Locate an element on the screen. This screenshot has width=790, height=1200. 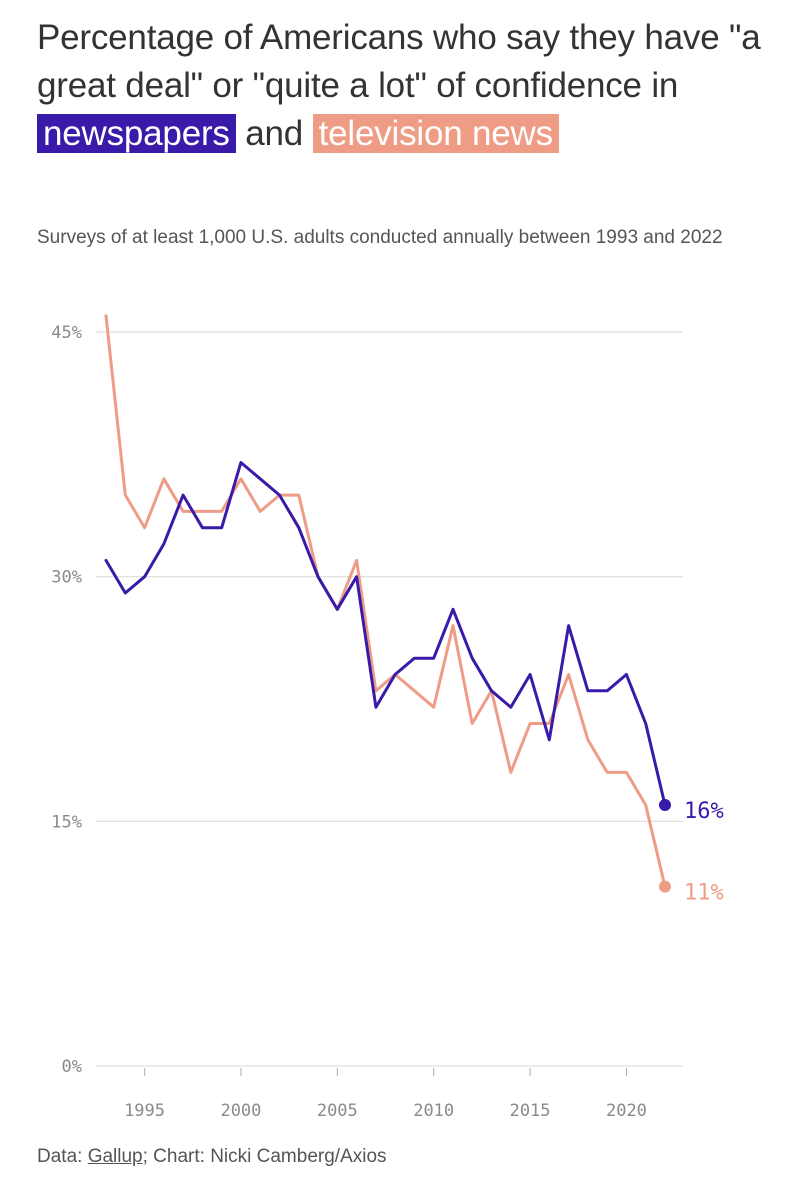
newspapers-highlight: newspapers is located at coordinates (136, 133).